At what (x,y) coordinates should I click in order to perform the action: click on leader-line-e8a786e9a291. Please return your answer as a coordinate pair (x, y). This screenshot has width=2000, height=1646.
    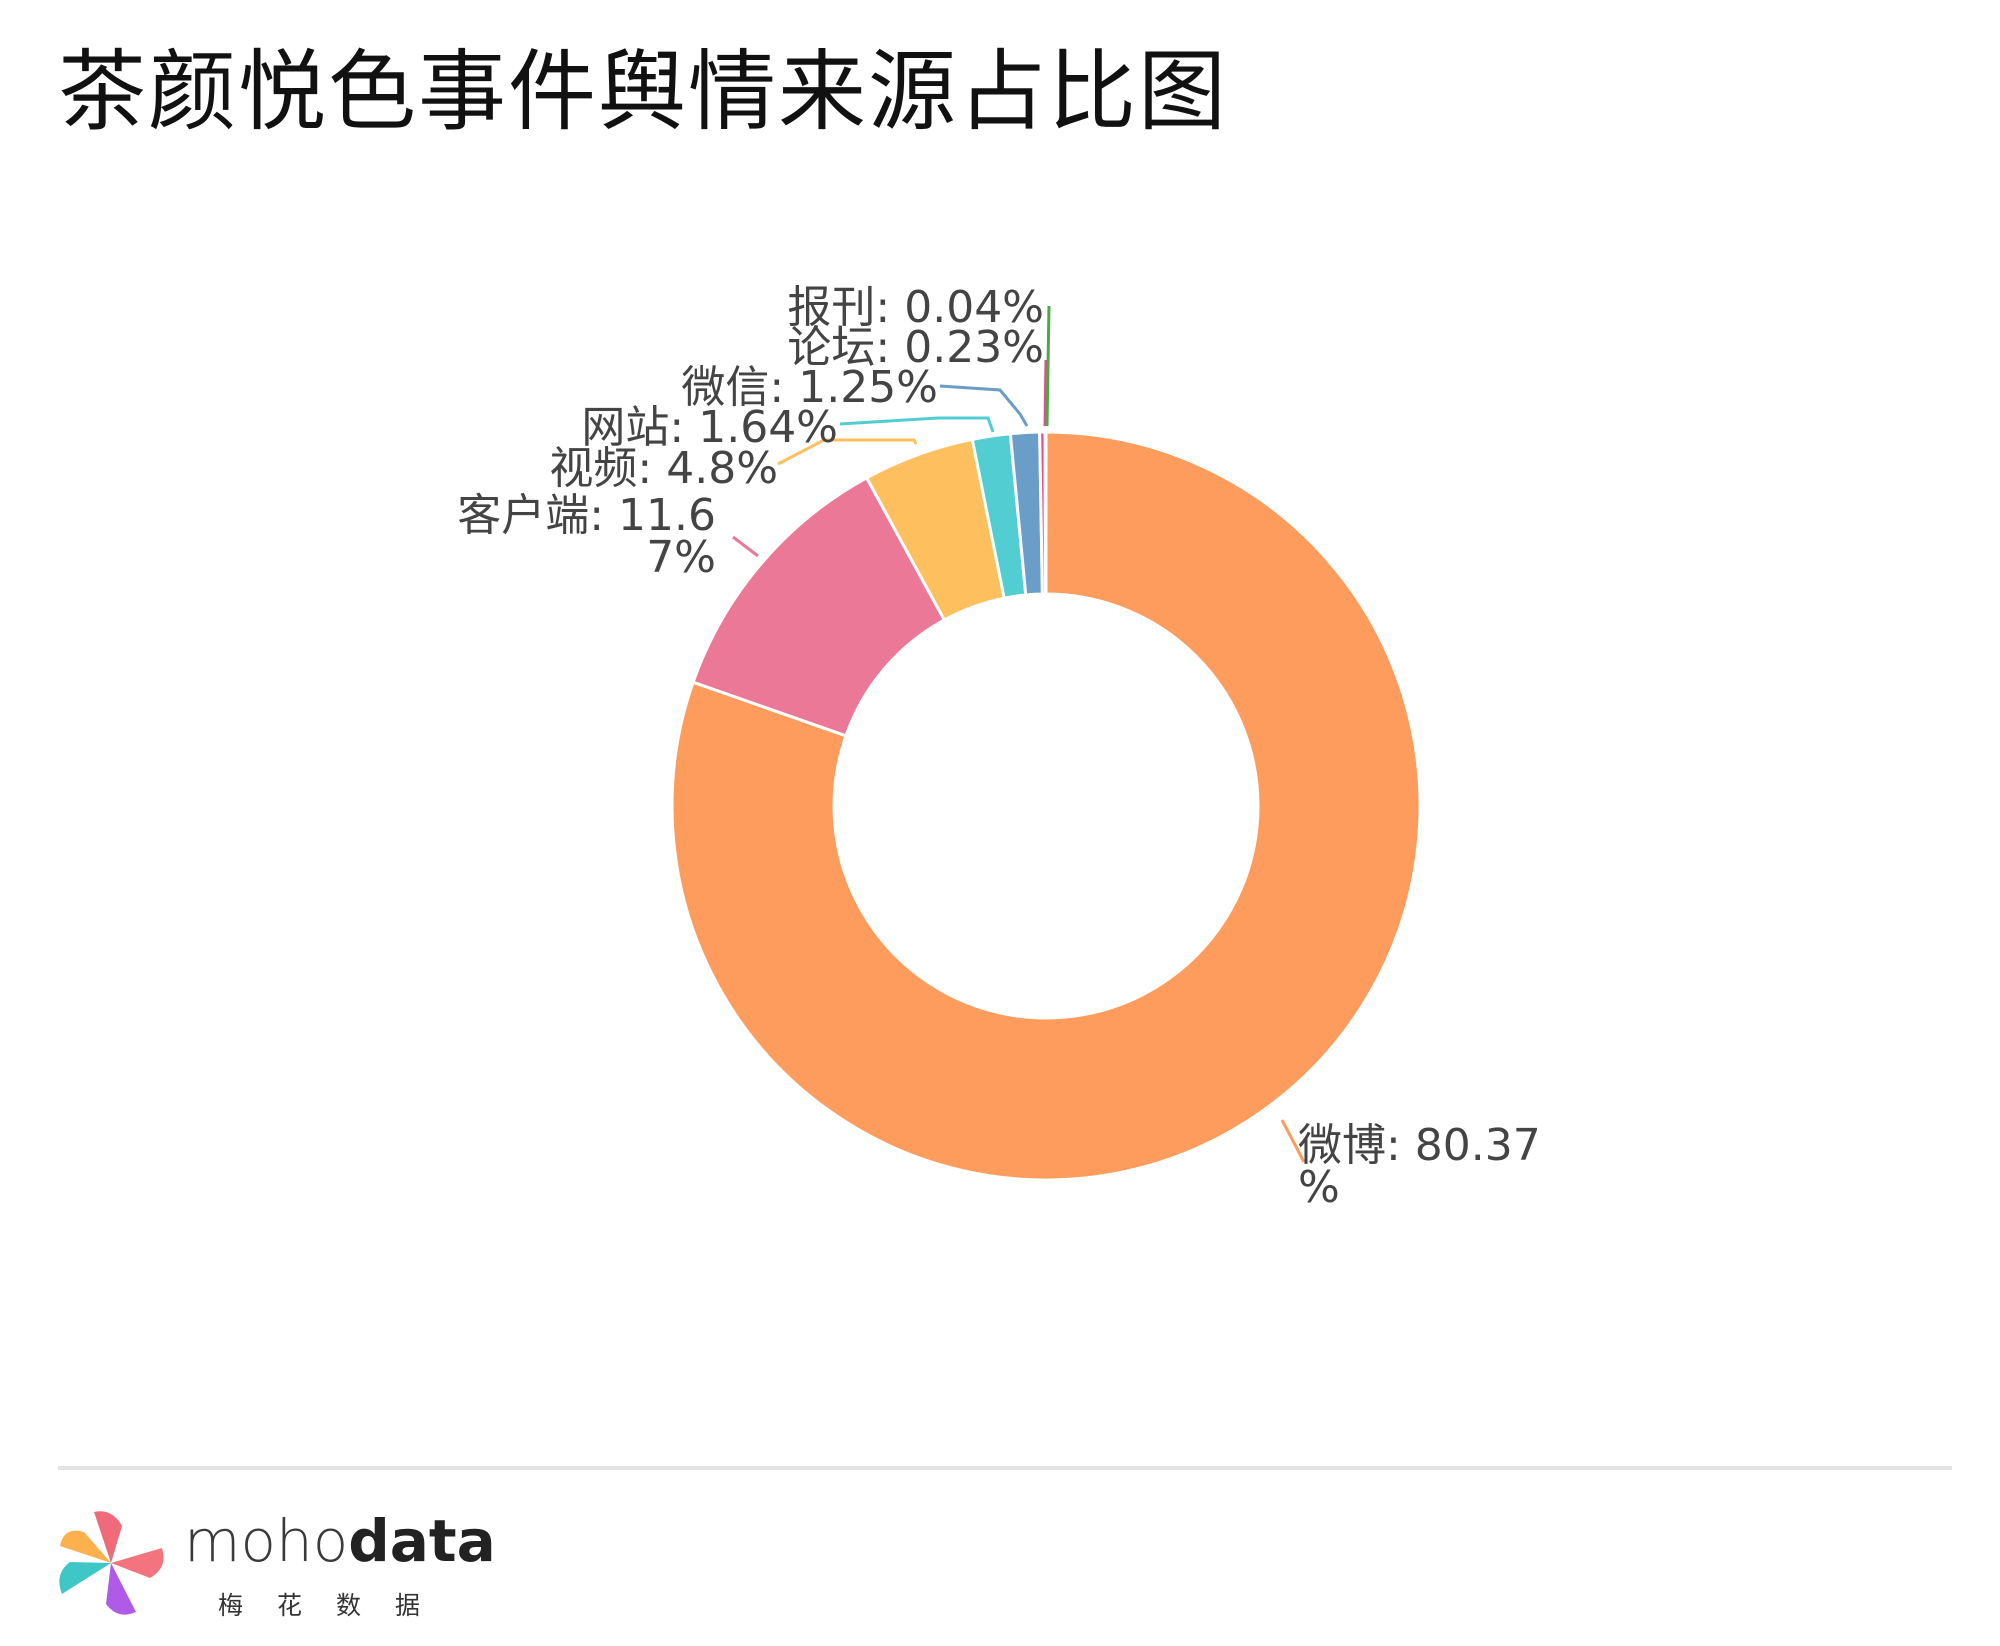
    Looking at the image, I should click on (847, 452).